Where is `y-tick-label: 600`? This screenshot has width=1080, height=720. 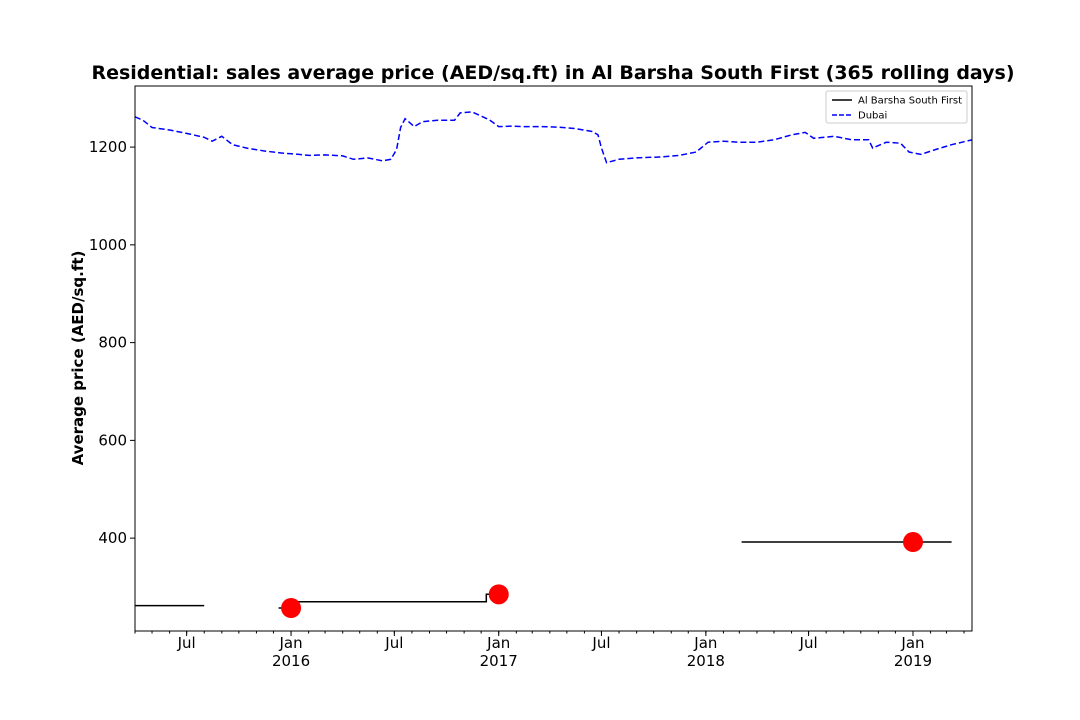
y-tick-label: 600 is located at coordinates (112, 440).